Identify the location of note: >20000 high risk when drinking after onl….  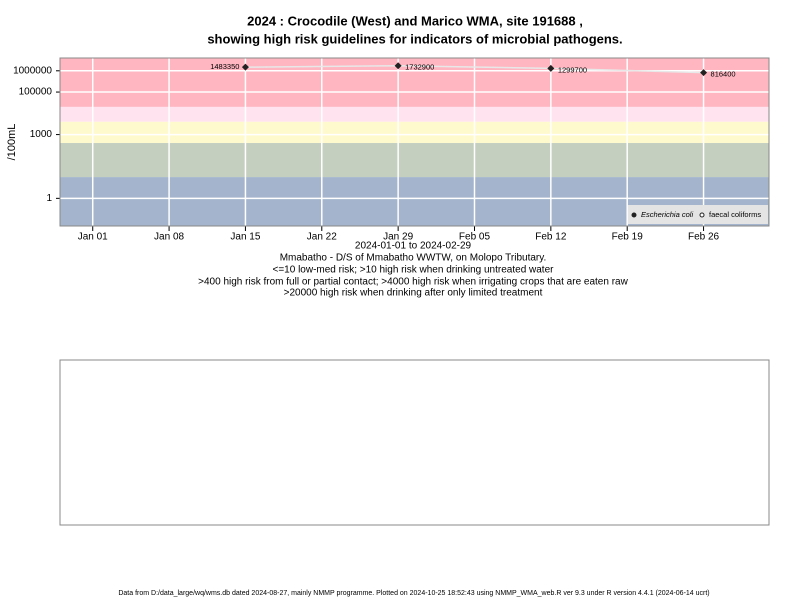
(413, 293).